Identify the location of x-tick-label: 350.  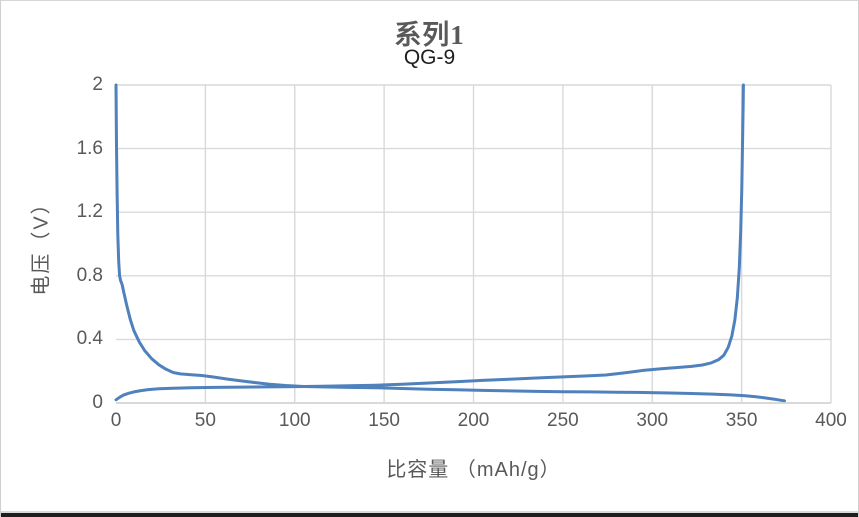
(741, 420).